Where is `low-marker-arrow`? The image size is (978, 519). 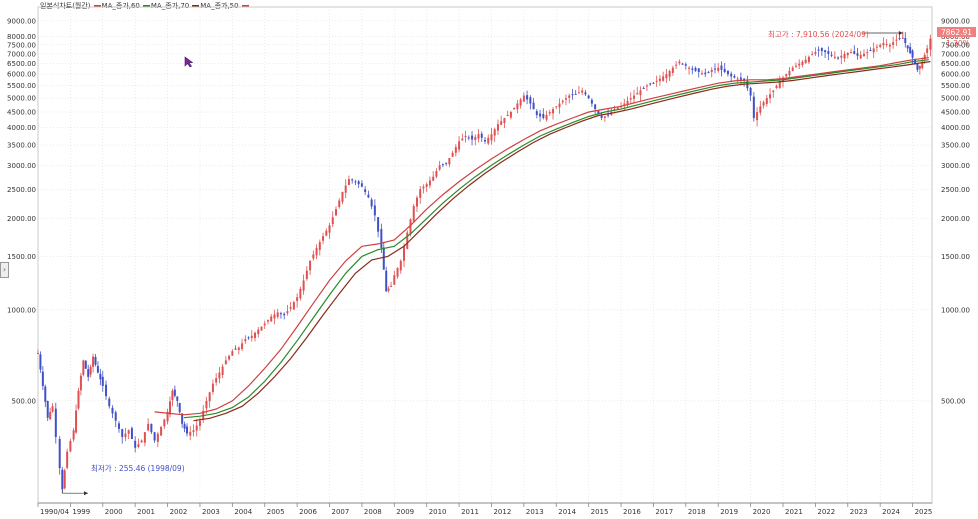 low-marker-arrow is located at coordinates (86, 493).